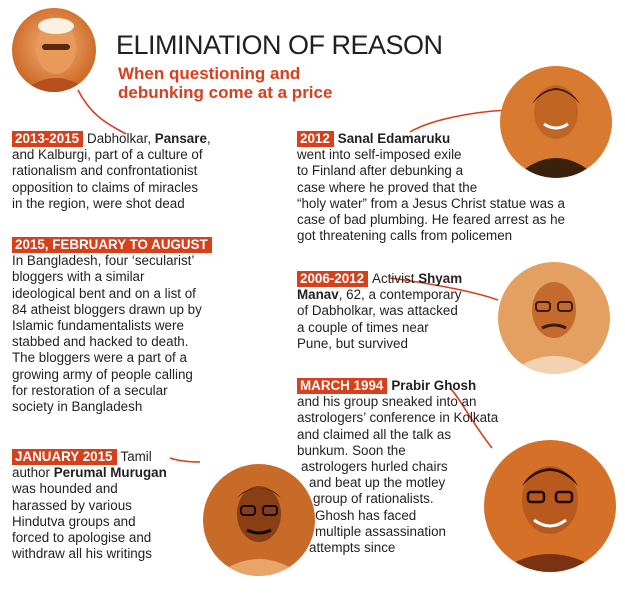 The width and height of the screenshot is (625, 597). I want to click on person-name: Perumal Murugan, so click(110, 473).